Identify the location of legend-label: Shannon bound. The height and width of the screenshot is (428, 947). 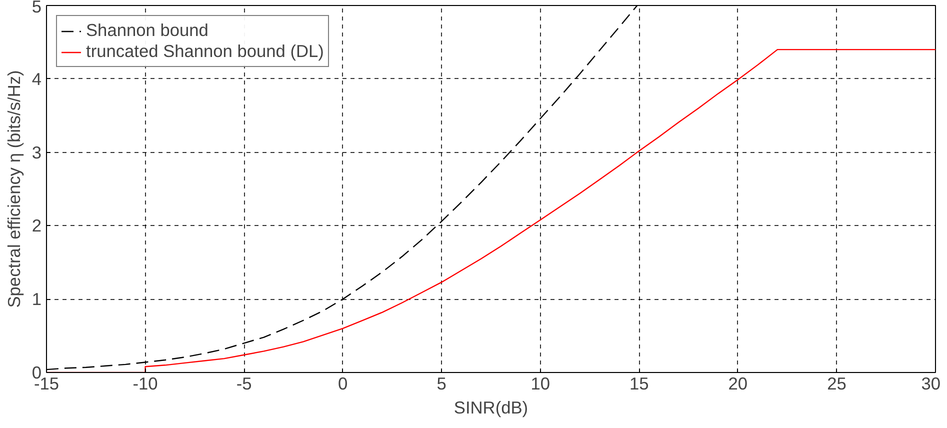
(147, 30).